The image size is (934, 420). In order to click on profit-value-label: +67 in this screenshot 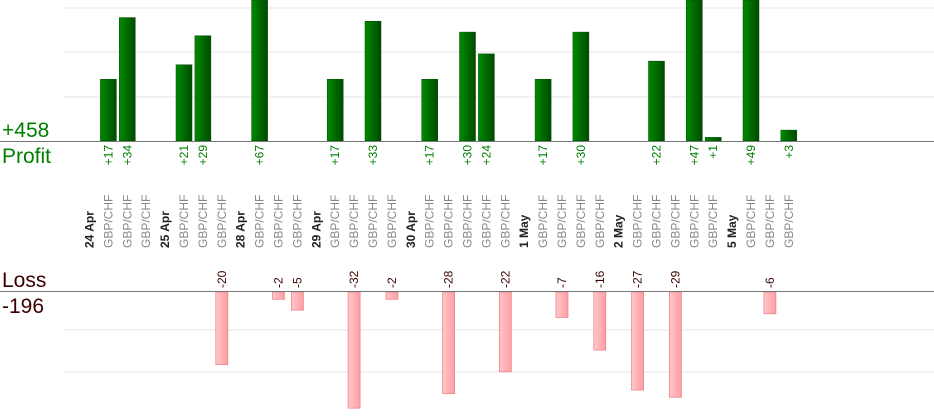, I will do `click(260, 155)`.